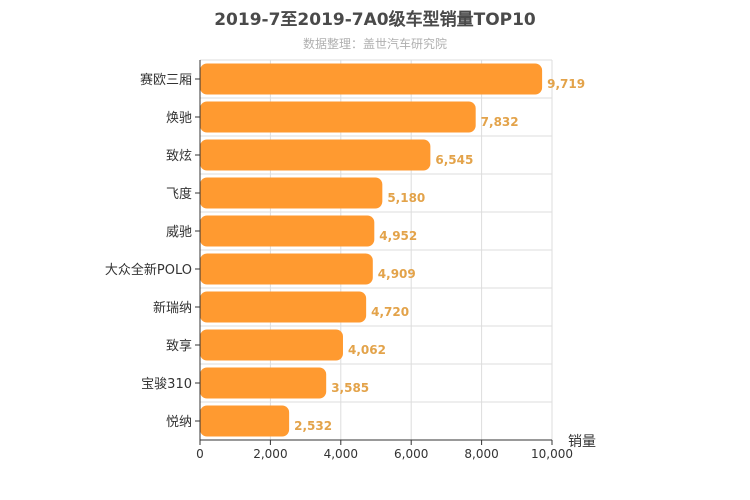 This screenshot has height=500, width=750. I want to click on data-label: 3,585, so click(350, 388).